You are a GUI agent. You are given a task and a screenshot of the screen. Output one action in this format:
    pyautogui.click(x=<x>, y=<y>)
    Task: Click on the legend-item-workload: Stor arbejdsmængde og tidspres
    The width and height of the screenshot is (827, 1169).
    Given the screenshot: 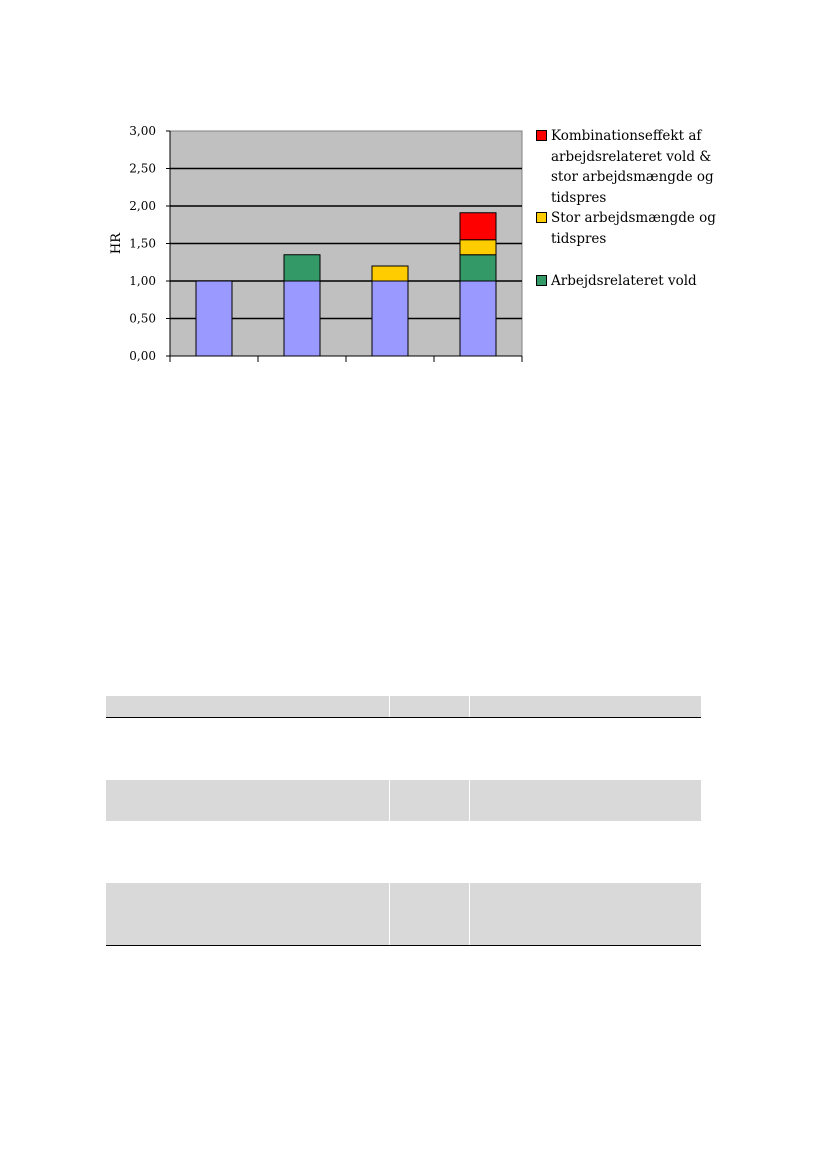 What is the action you would take?
    pyautogui.click(x=631, y=228)
    